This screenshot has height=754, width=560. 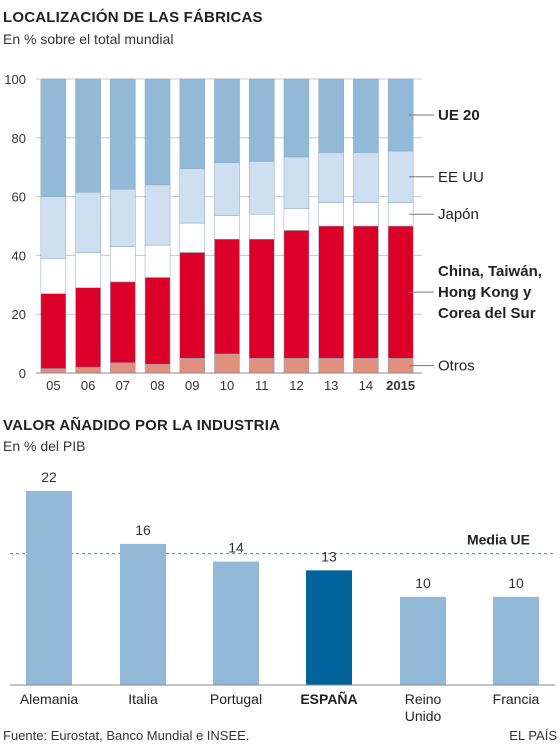 What do you see at coordinates (366, 385) in the screenshot?
I see `x-tick-label: 14` at bounding box center [366, 385].